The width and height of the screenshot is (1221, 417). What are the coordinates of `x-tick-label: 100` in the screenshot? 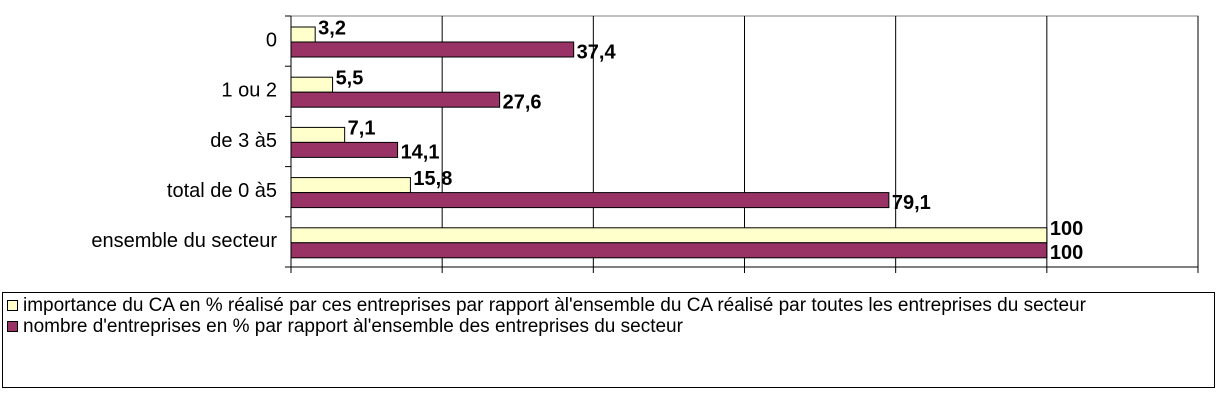 It's located at (1046, 289).